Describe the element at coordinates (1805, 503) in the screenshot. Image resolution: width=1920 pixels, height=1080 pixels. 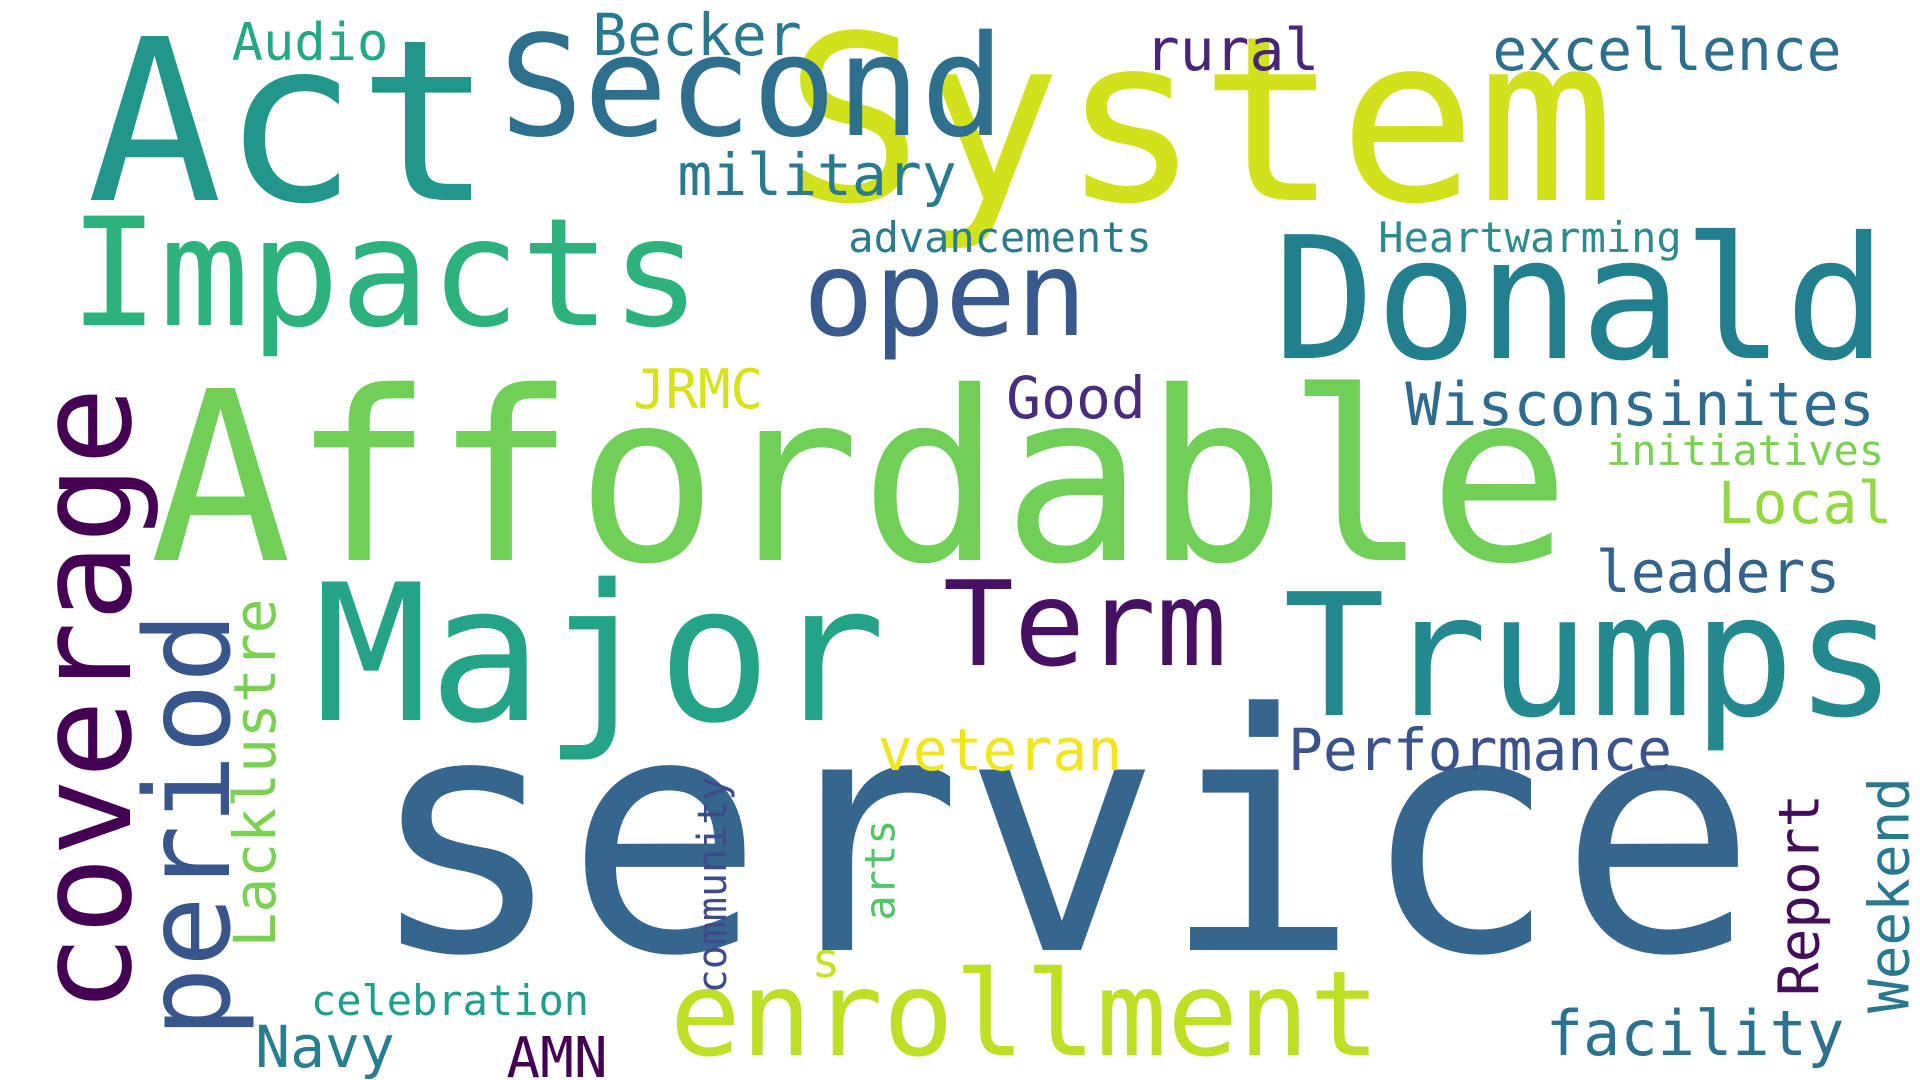
I see `cloud-word-local: Local` at that location.